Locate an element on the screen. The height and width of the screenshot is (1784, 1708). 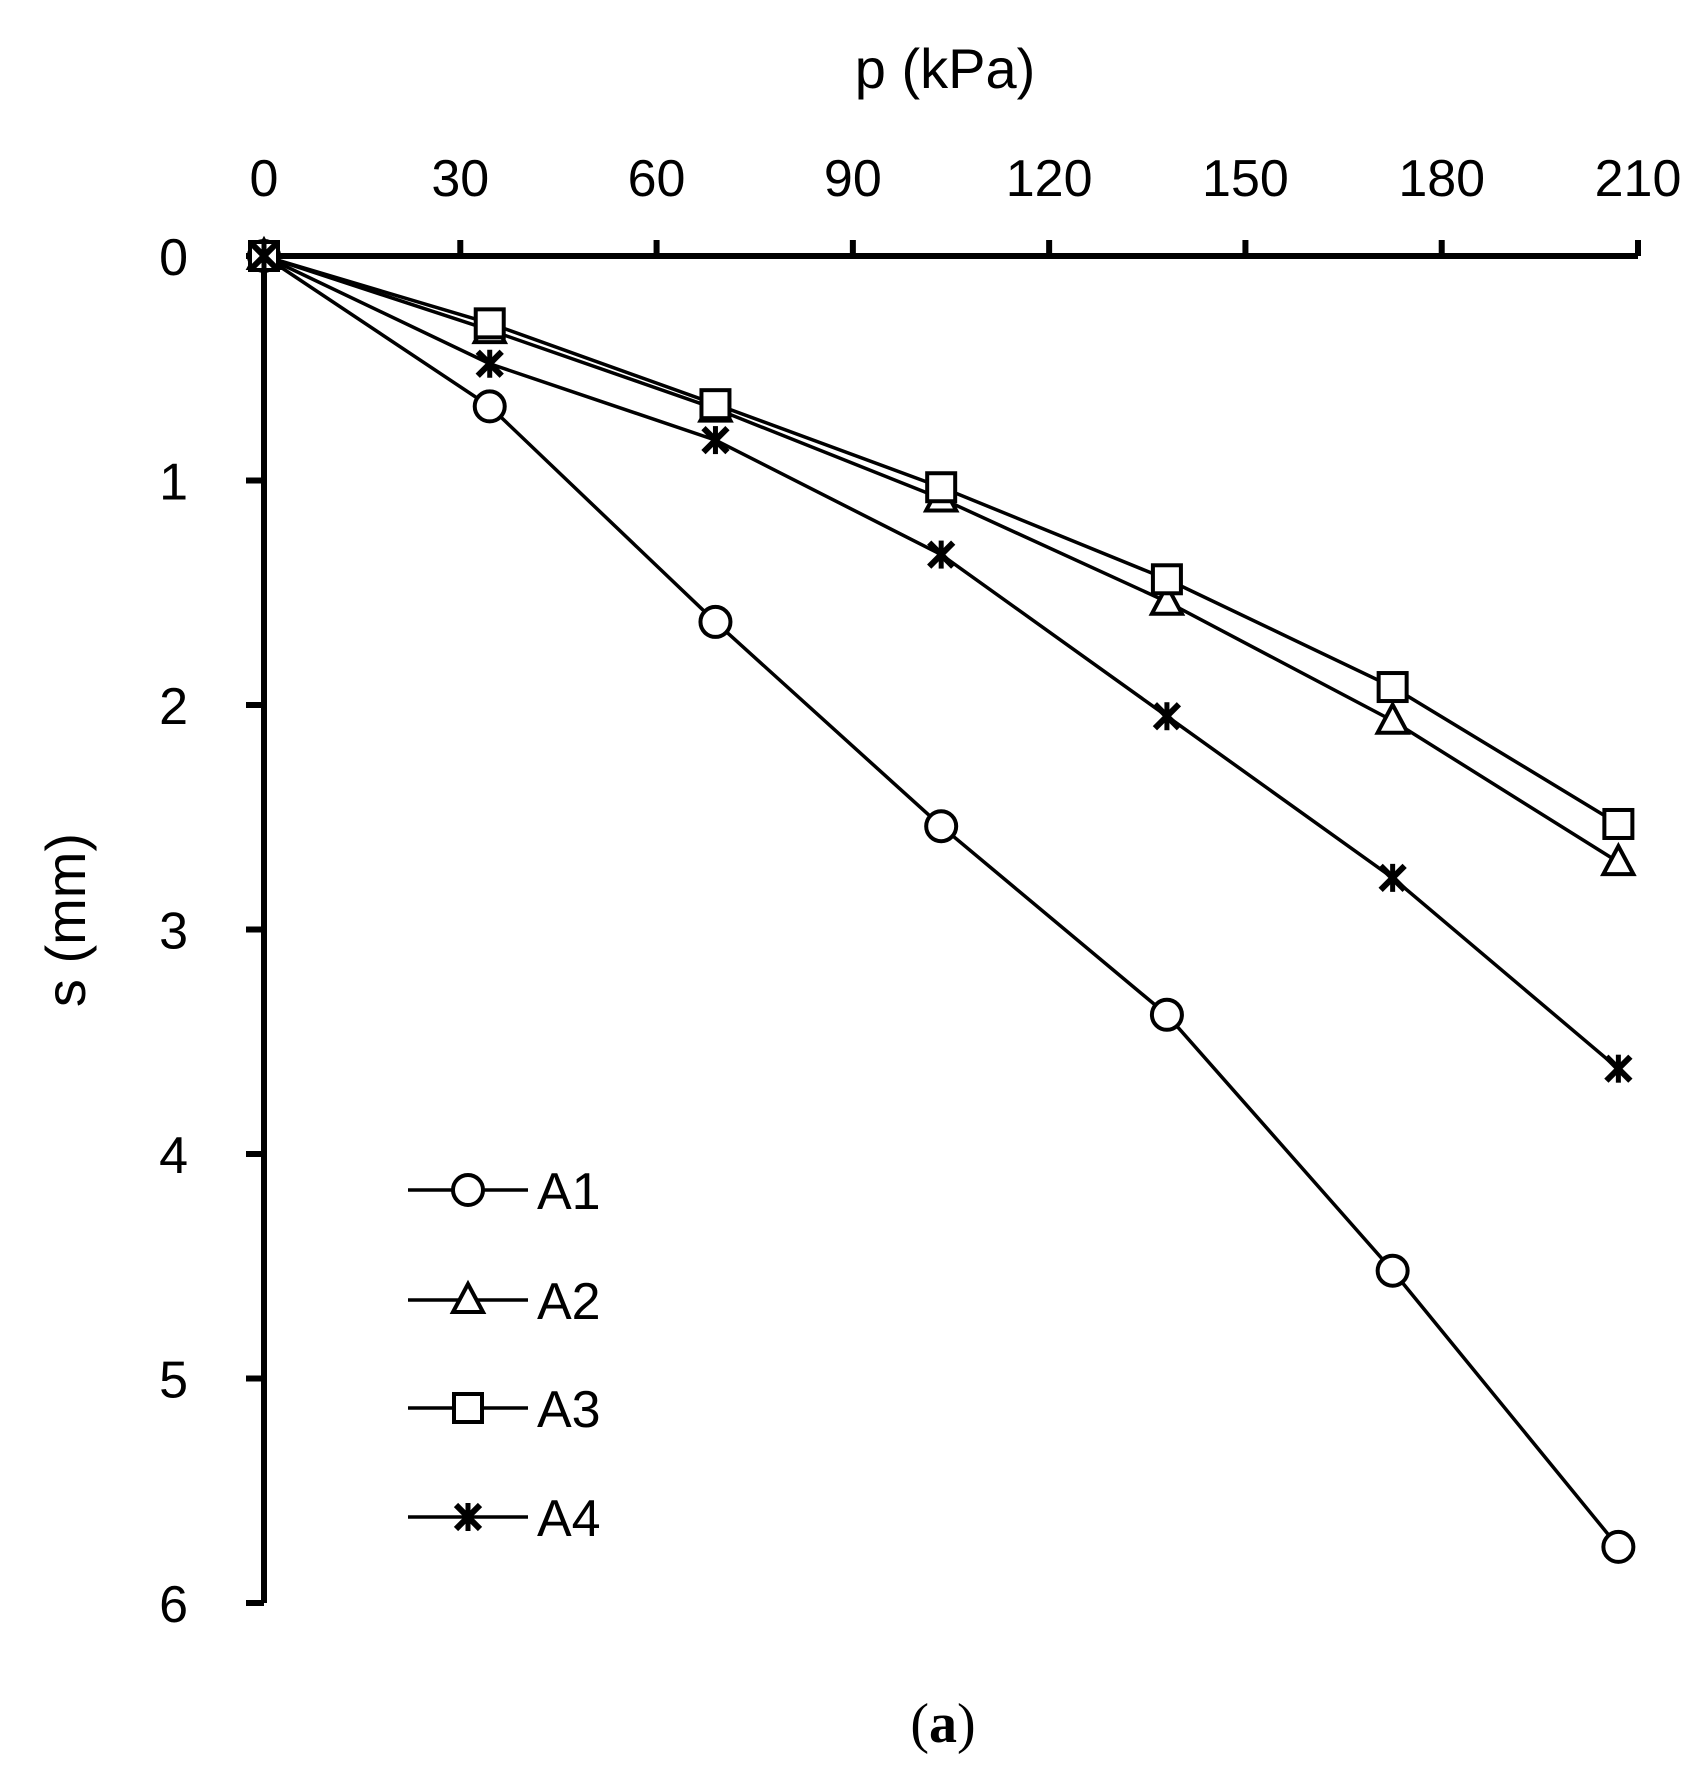
panel-label-open: ( is located at coordinates (919, 1724).